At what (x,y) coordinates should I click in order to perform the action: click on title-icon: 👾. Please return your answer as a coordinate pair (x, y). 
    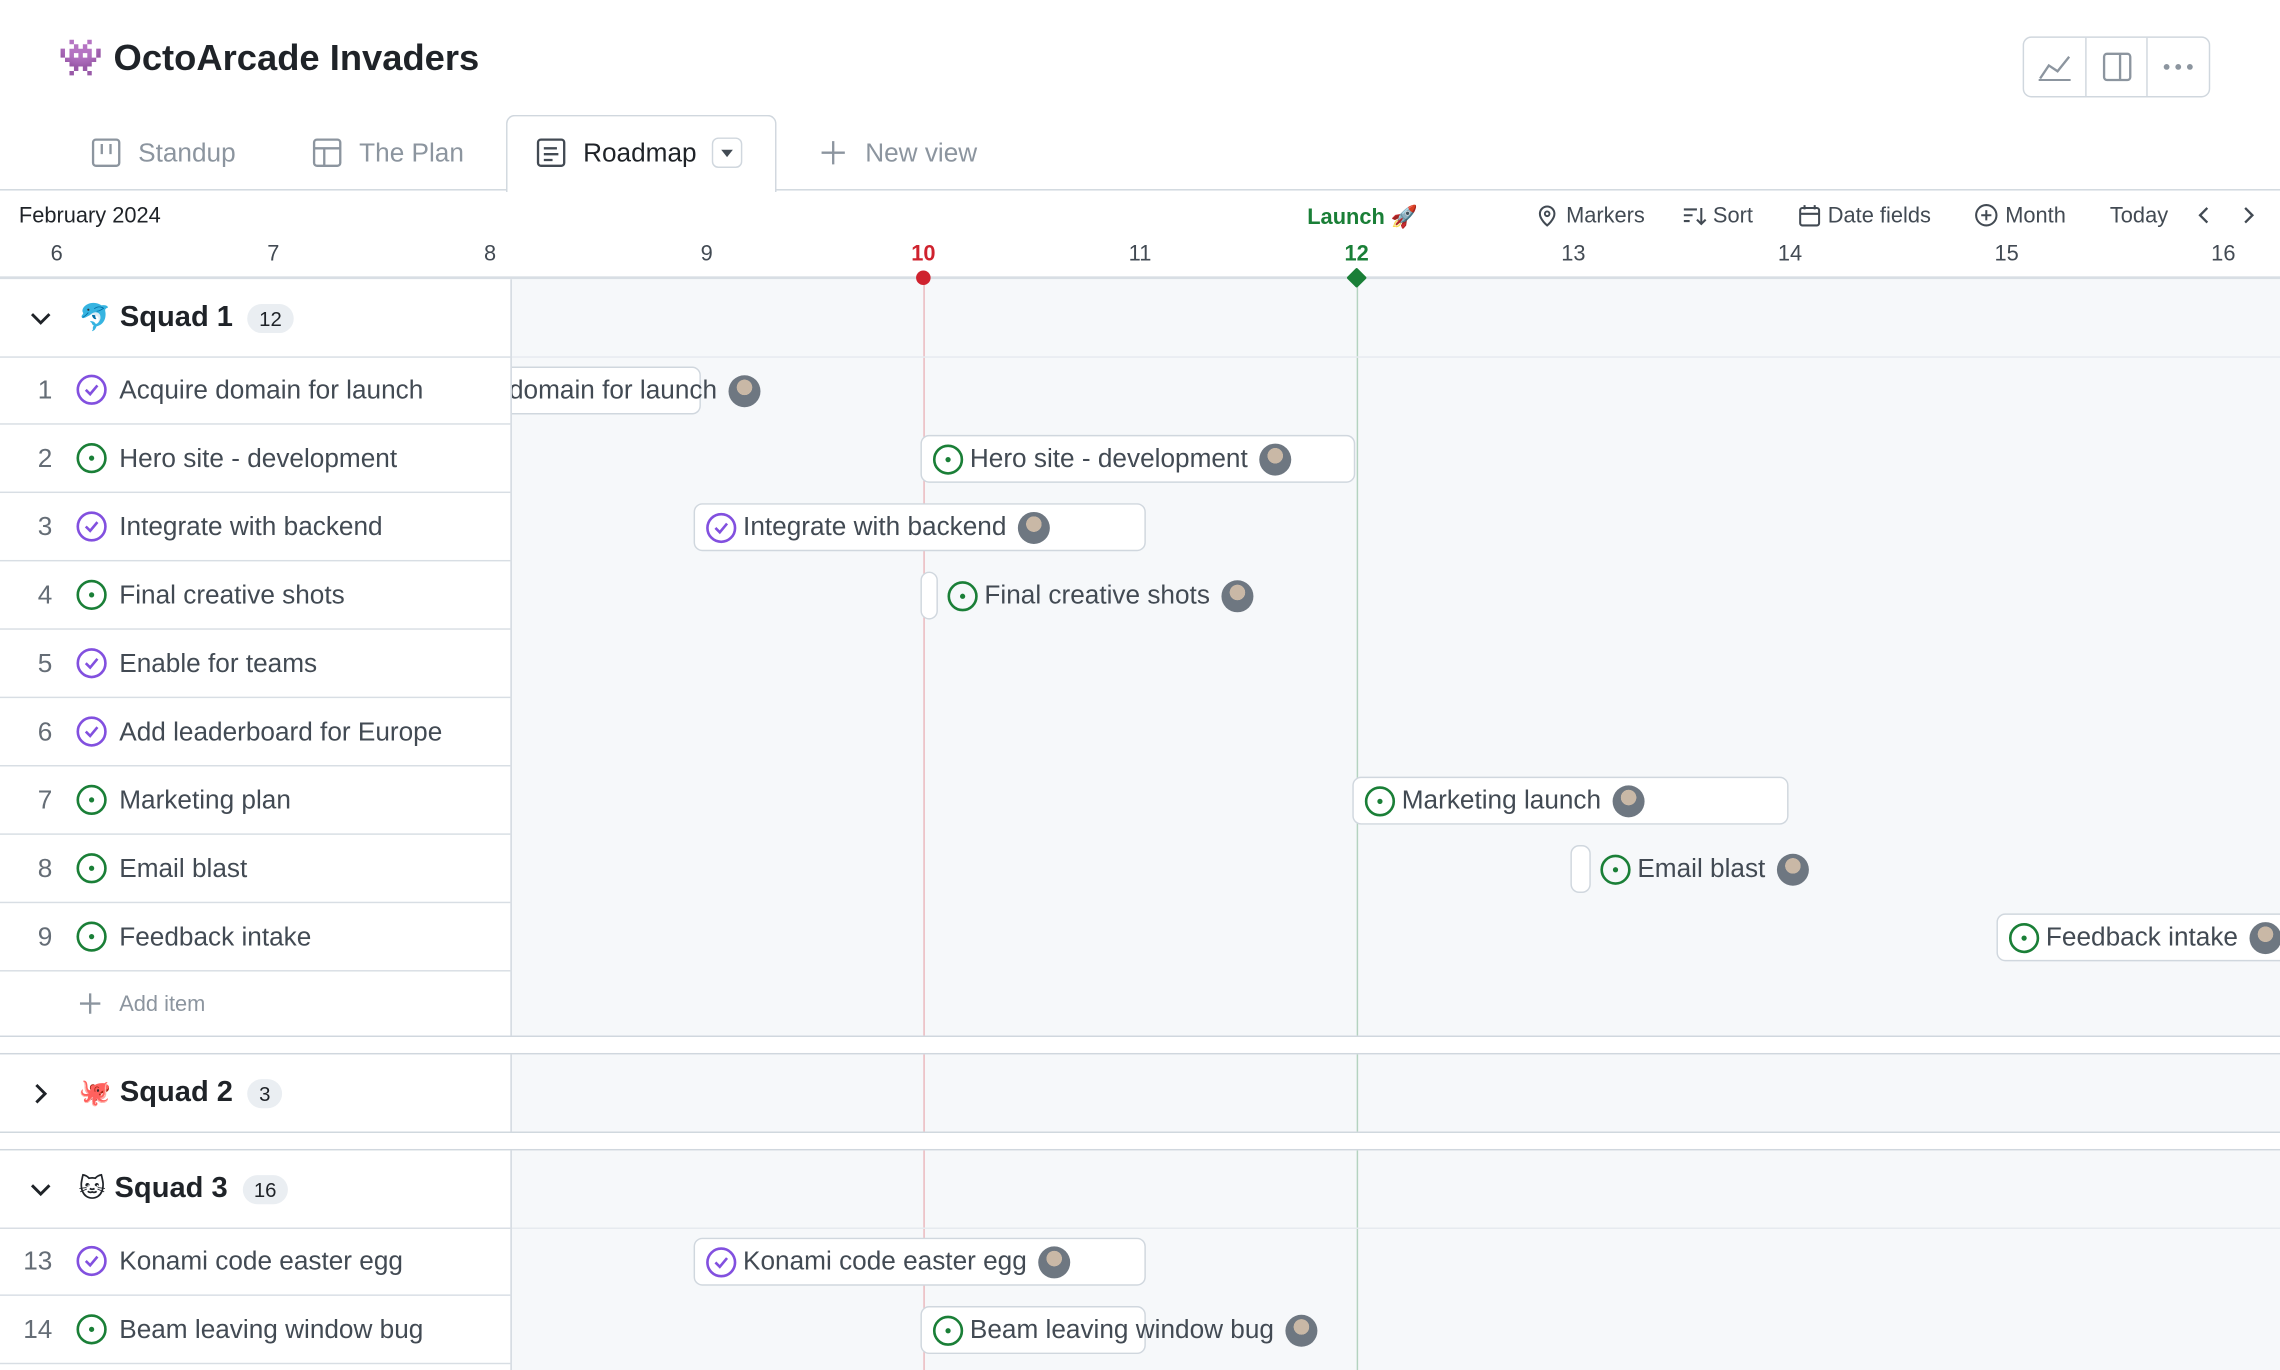
    Looking at the image, I should click on (81, 58).